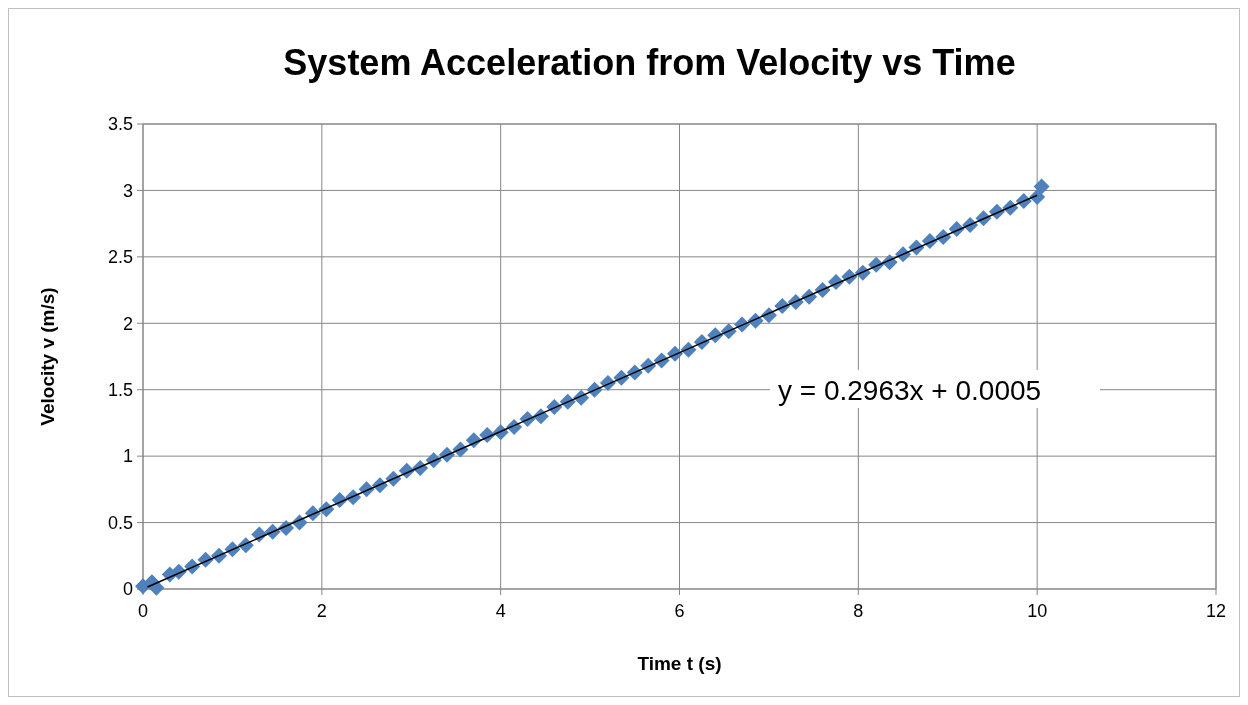  I want to click on y-tick-label: 3.5, so click(120, 124).